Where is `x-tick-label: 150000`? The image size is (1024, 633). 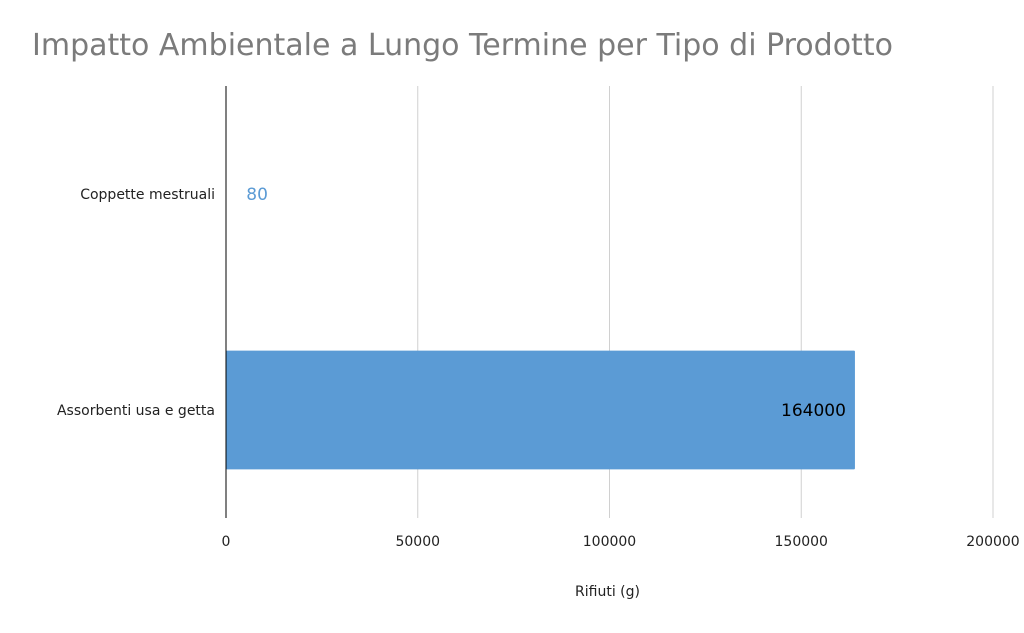 x-tick-label: 150000 is located at coordinates (801, 542).